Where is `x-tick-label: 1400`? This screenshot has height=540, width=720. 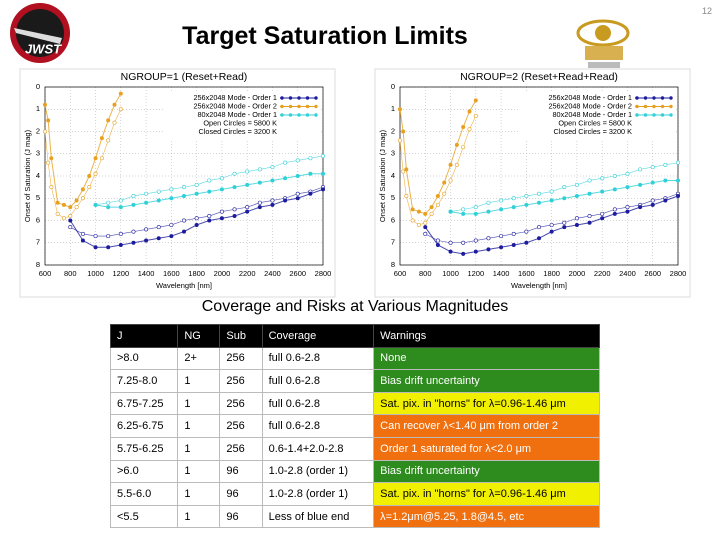 x-tick-label: 1400 is located at coordinates (501, 273).